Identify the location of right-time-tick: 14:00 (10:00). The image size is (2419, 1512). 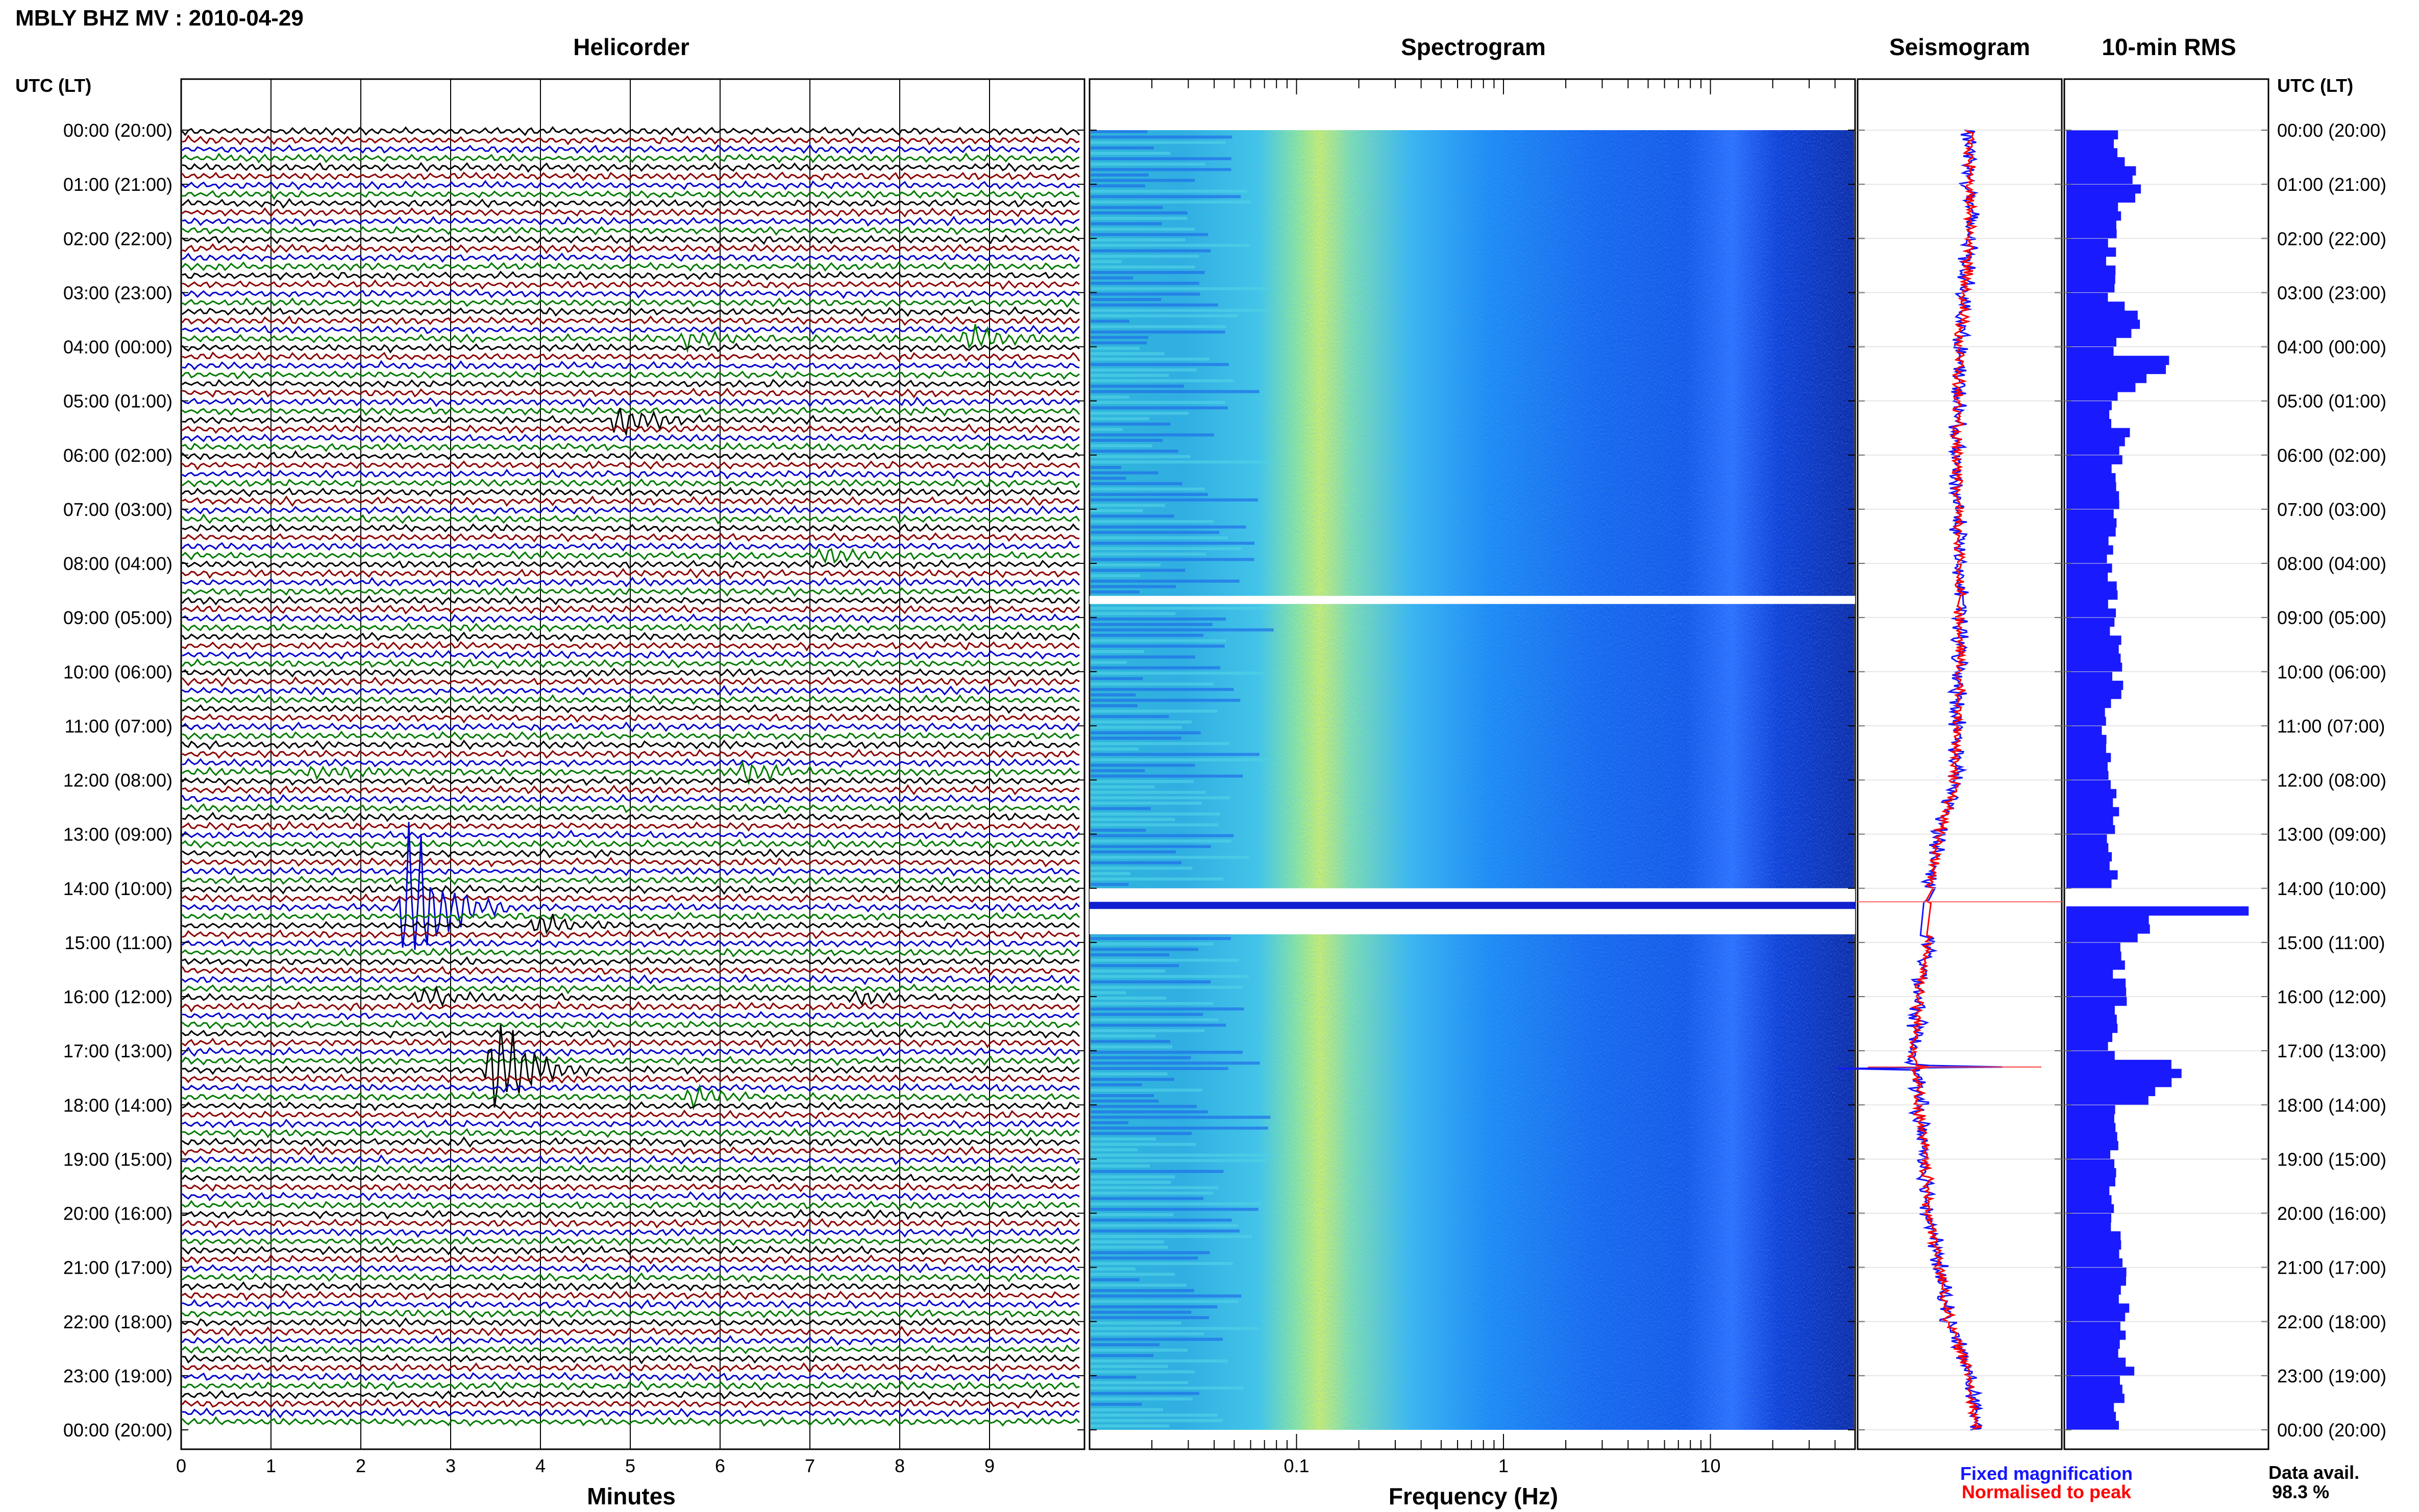
(2331, 888).